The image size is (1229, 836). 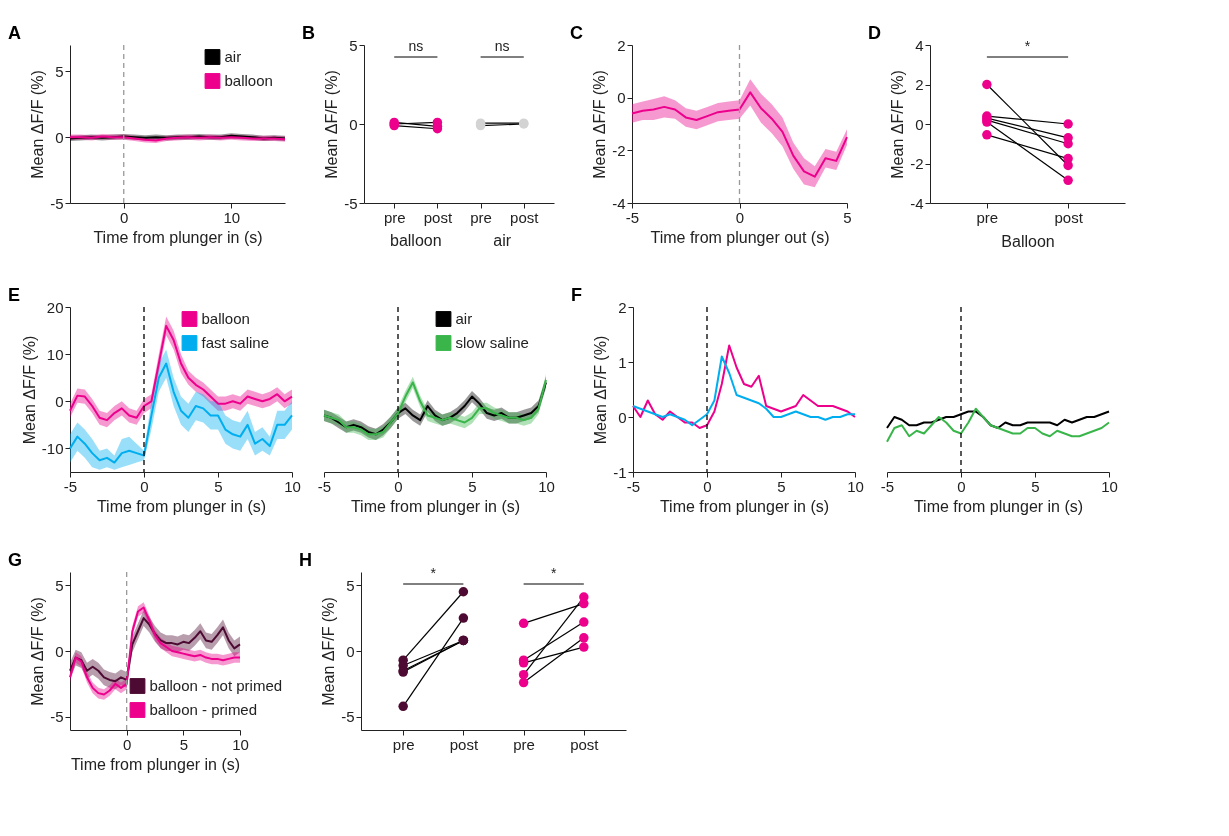 What do you see at coordinates (740, 237) in the screenshot?
I see `x-axis-title: Time from plunger out (s)` at bounding box center [740, 237].